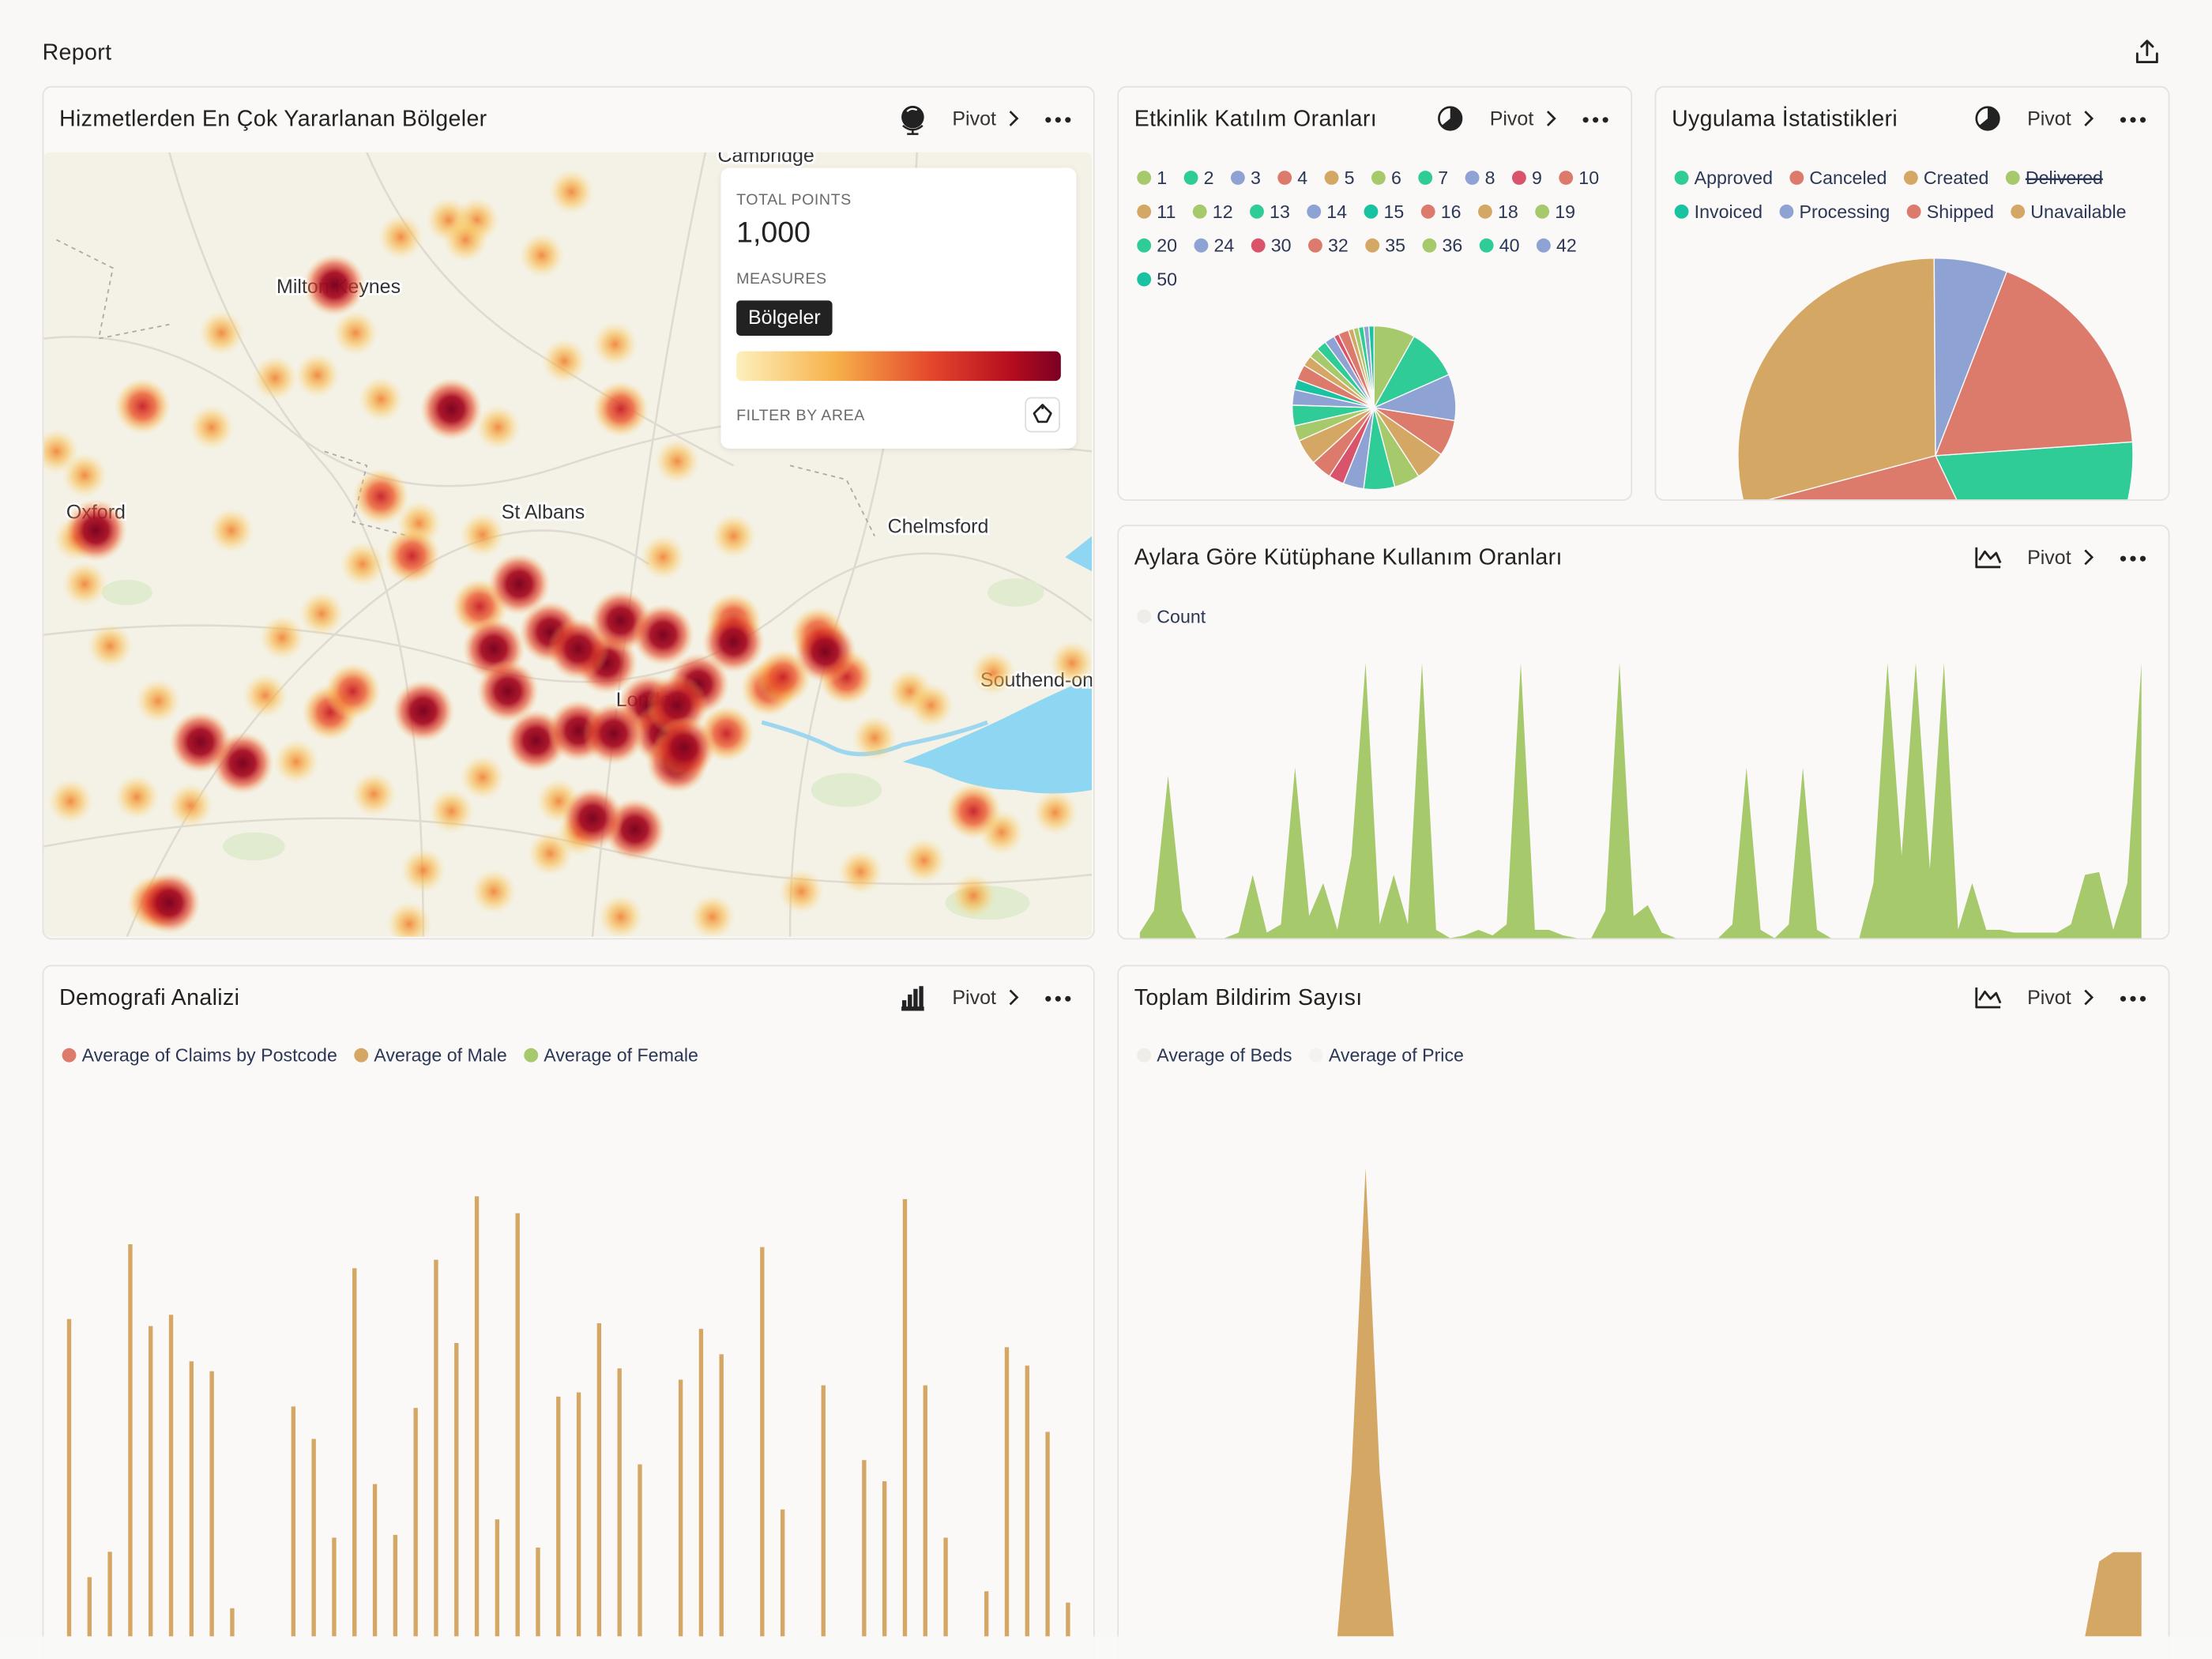 The height and width of the screenshot is (1659, 2212). I want to click on legend-item: 35, so click(1385, 246).